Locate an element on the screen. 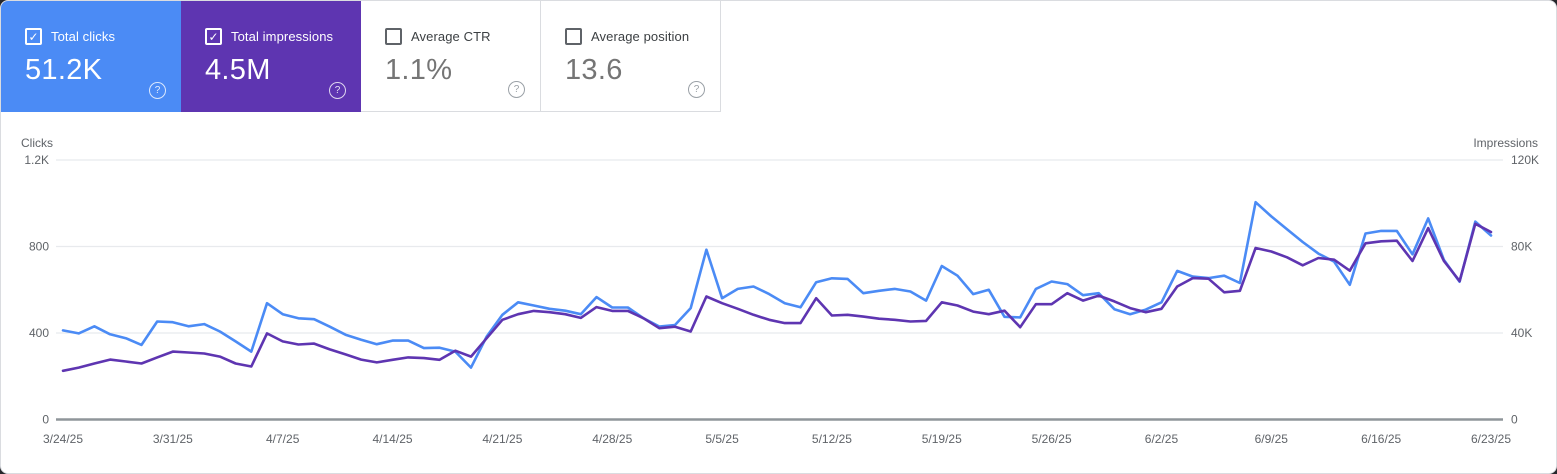 The height and width of the screenshot is (474, 1557). right-axis-tick: 80K is located at coordinates (1521, 247).